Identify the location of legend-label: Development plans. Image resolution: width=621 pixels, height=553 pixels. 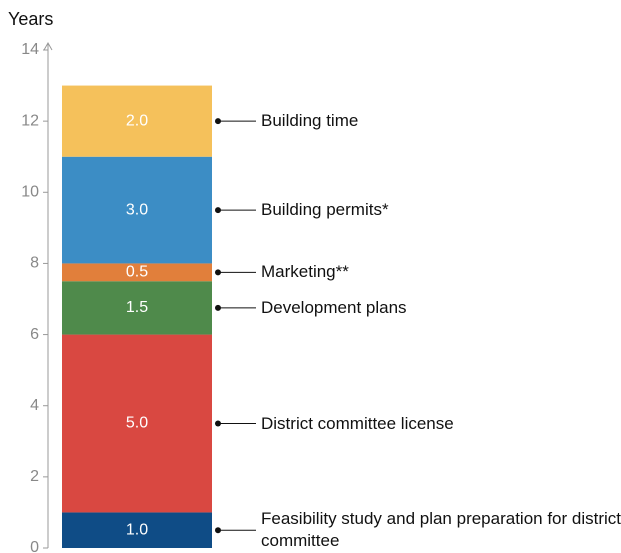
(334, 307).